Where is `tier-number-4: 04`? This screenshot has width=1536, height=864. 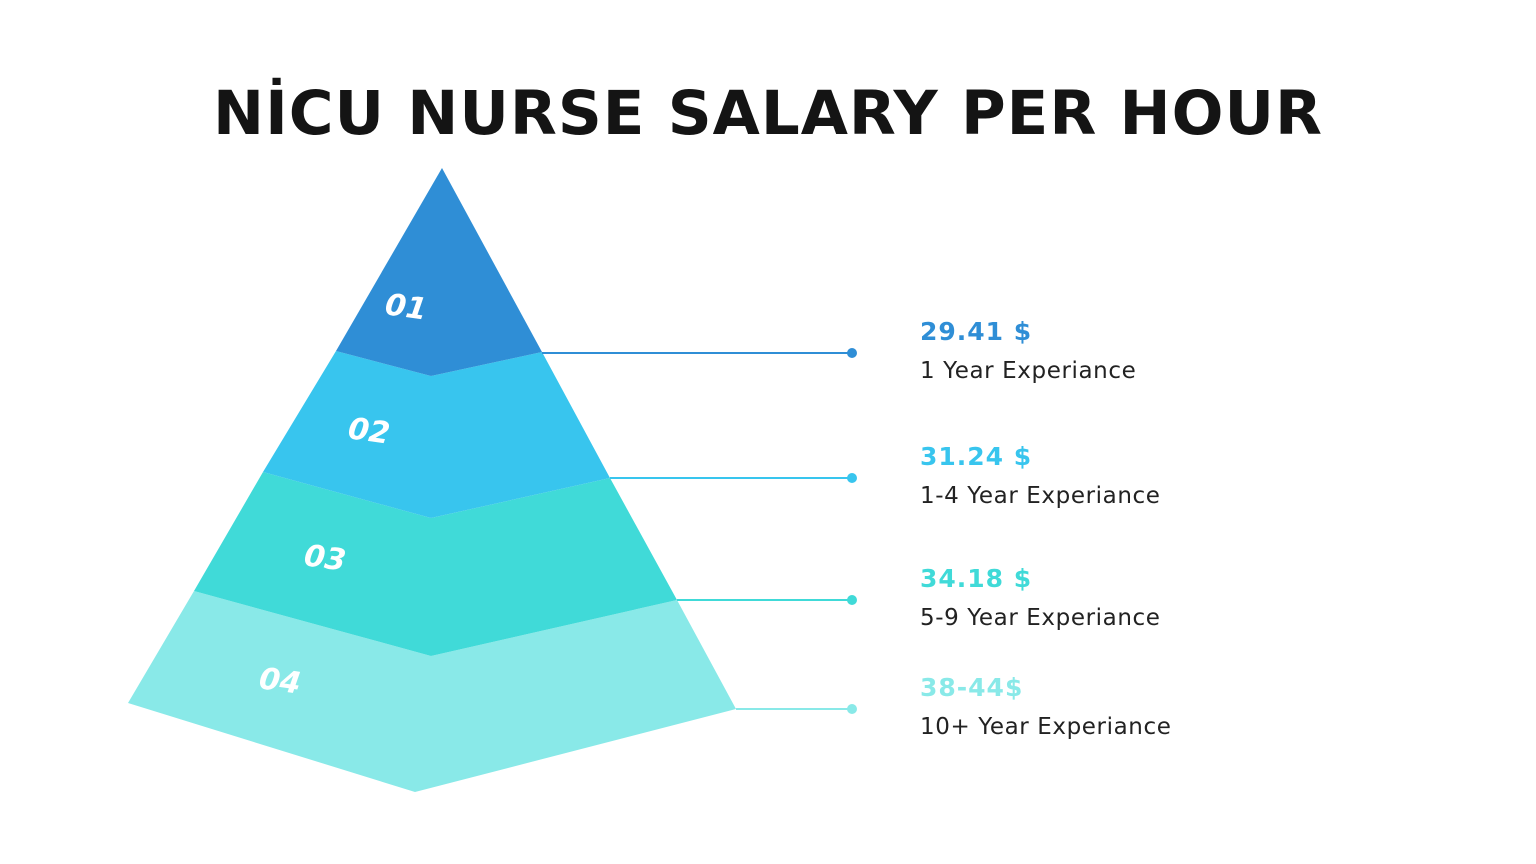 tier-number-4: 04 is located at coordinates (280, 681).